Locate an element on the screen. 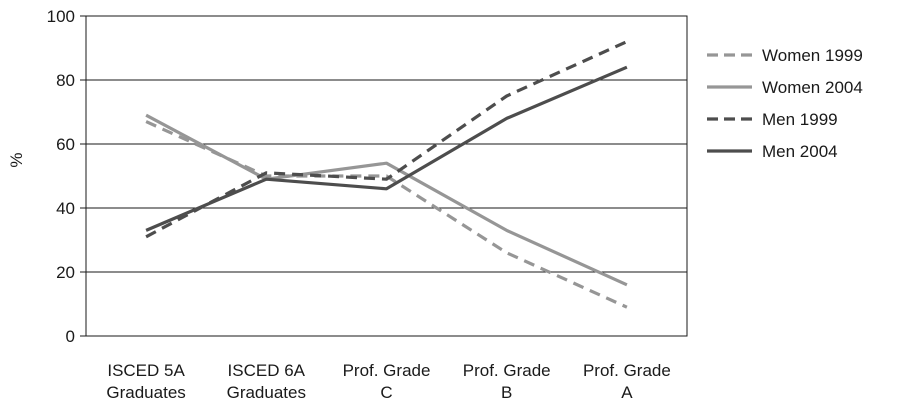 This screenshot has width=904, height=408. y-tick-label-40: 40 is located at coordinates (65, 208).